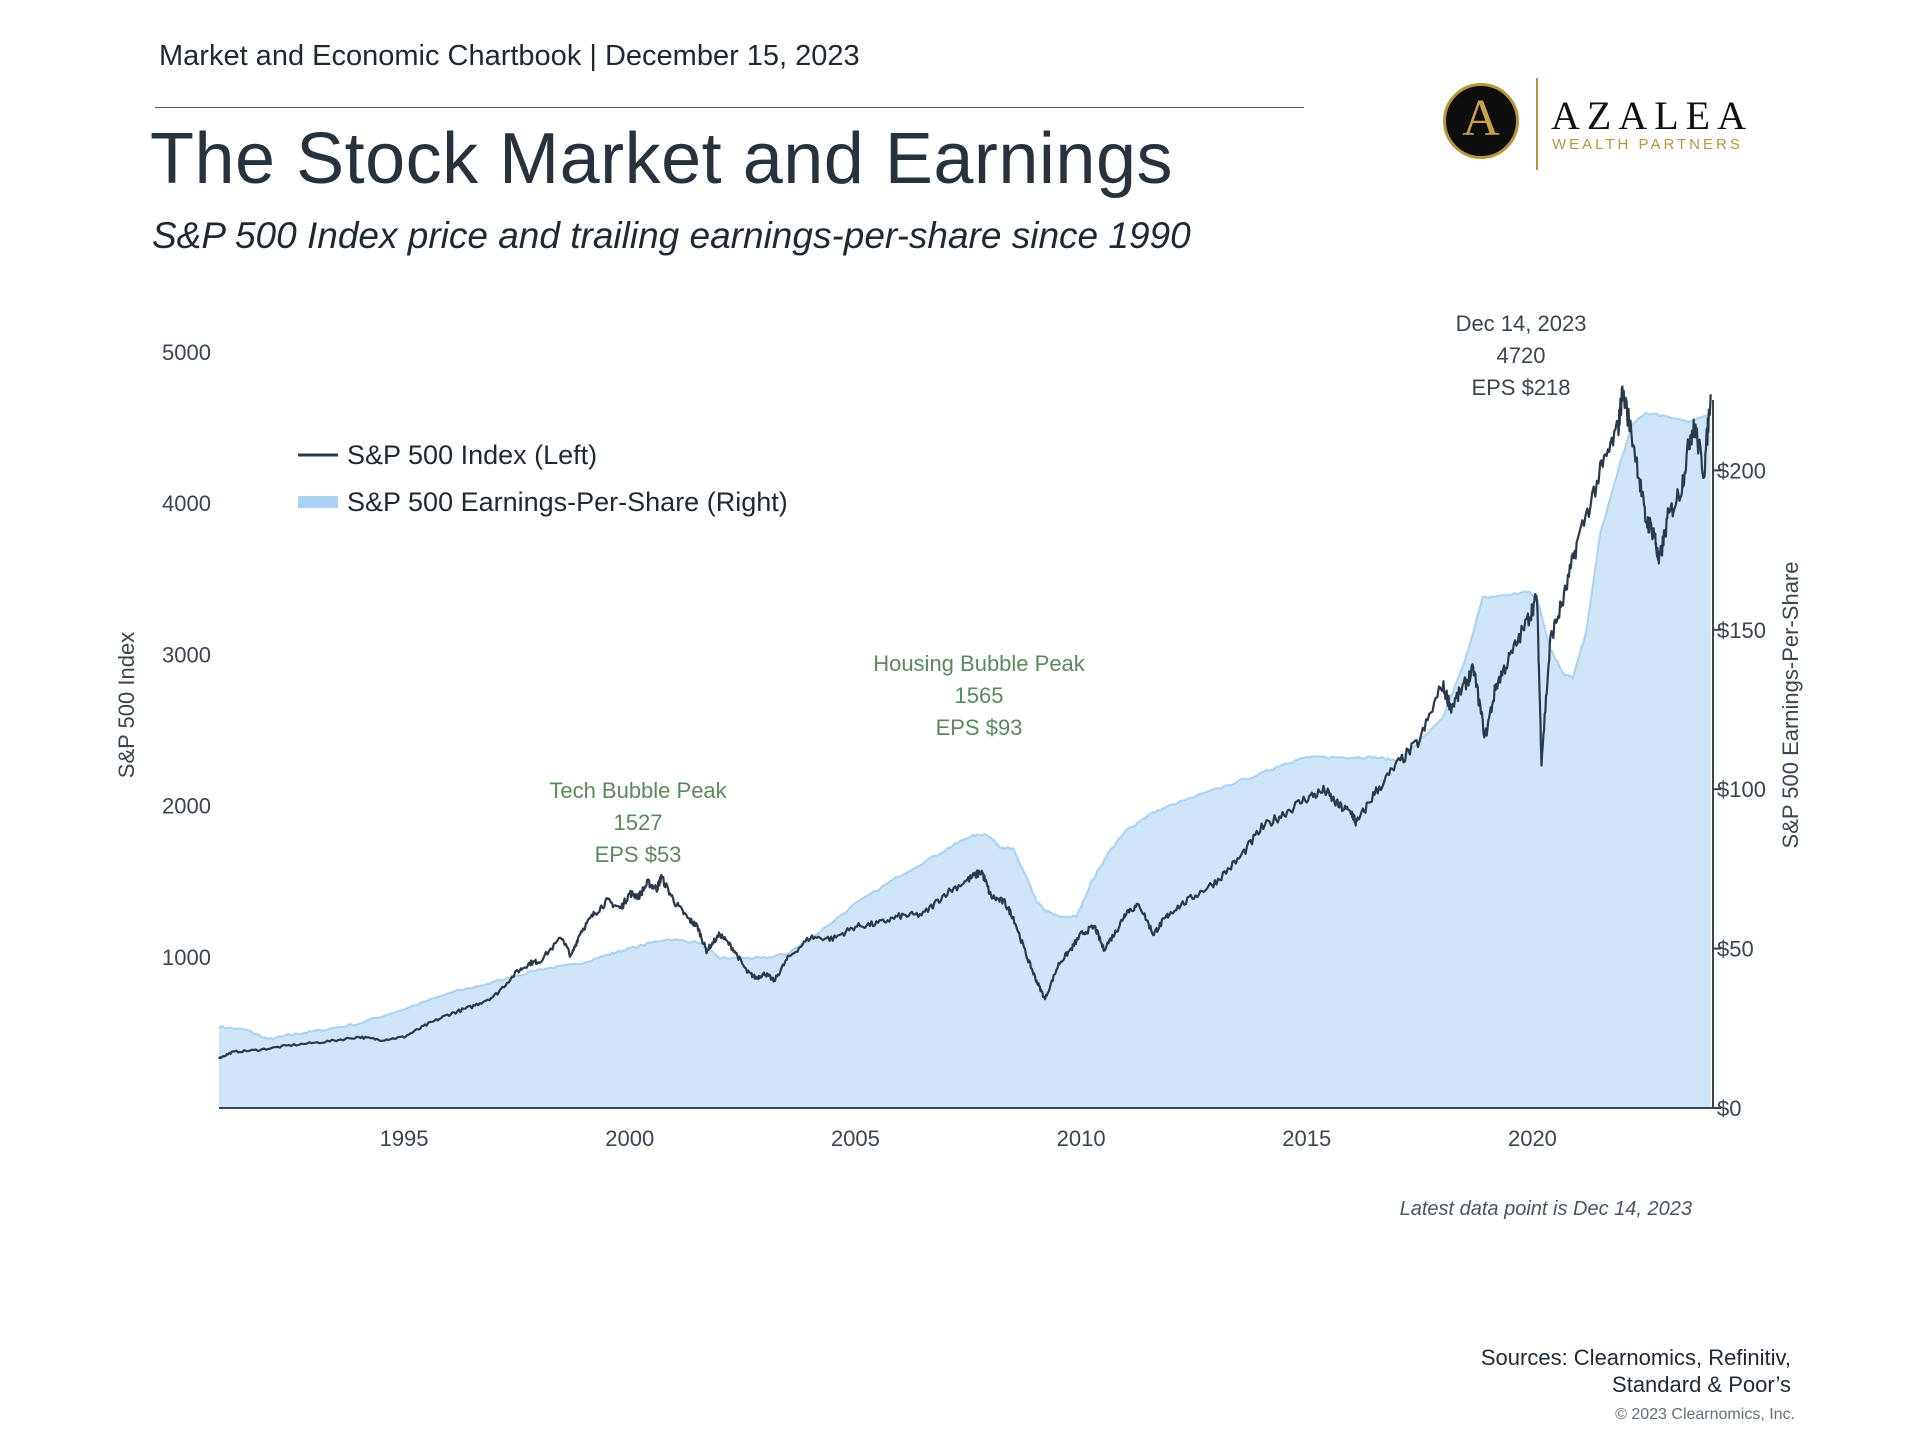 The height and width of the screenshot is (1440, 1920). Describe the element at coordinates (472, 455) in the screenshot. I see `legend-index-label: S&P 500 Index (Left)` at that location.